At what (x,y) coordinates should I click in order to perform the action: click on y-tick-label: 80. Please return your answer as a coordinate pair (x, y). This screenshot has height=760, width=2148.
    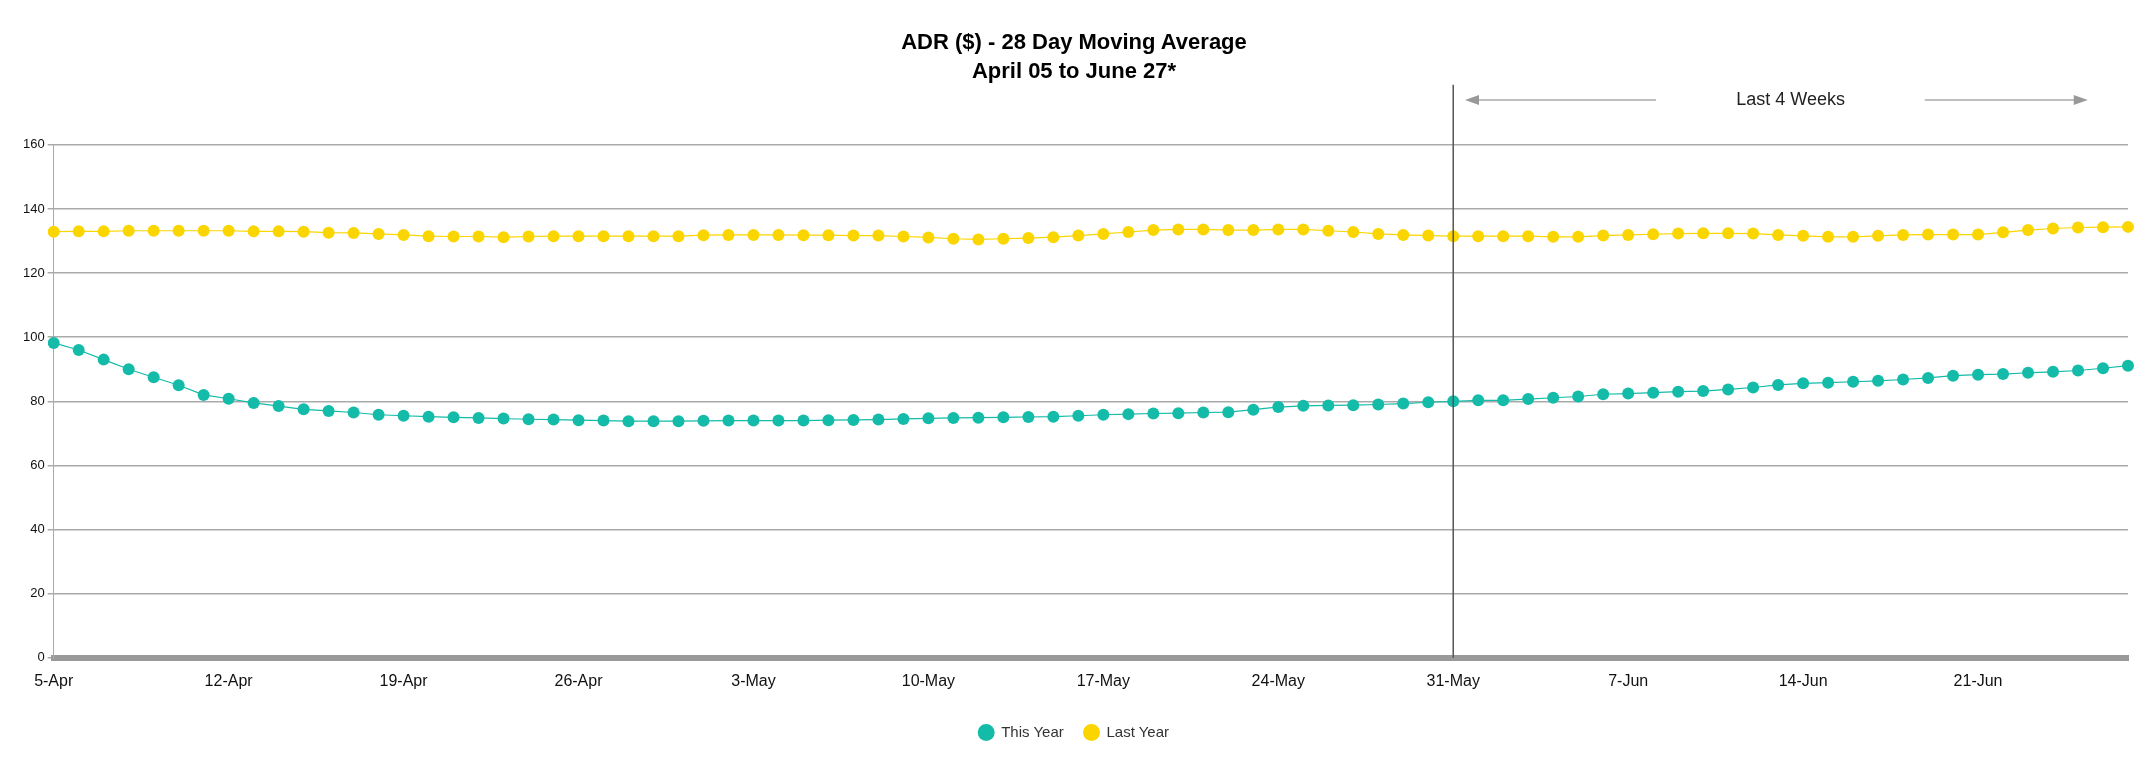
    Looking at the image, I should click on (37, 400).